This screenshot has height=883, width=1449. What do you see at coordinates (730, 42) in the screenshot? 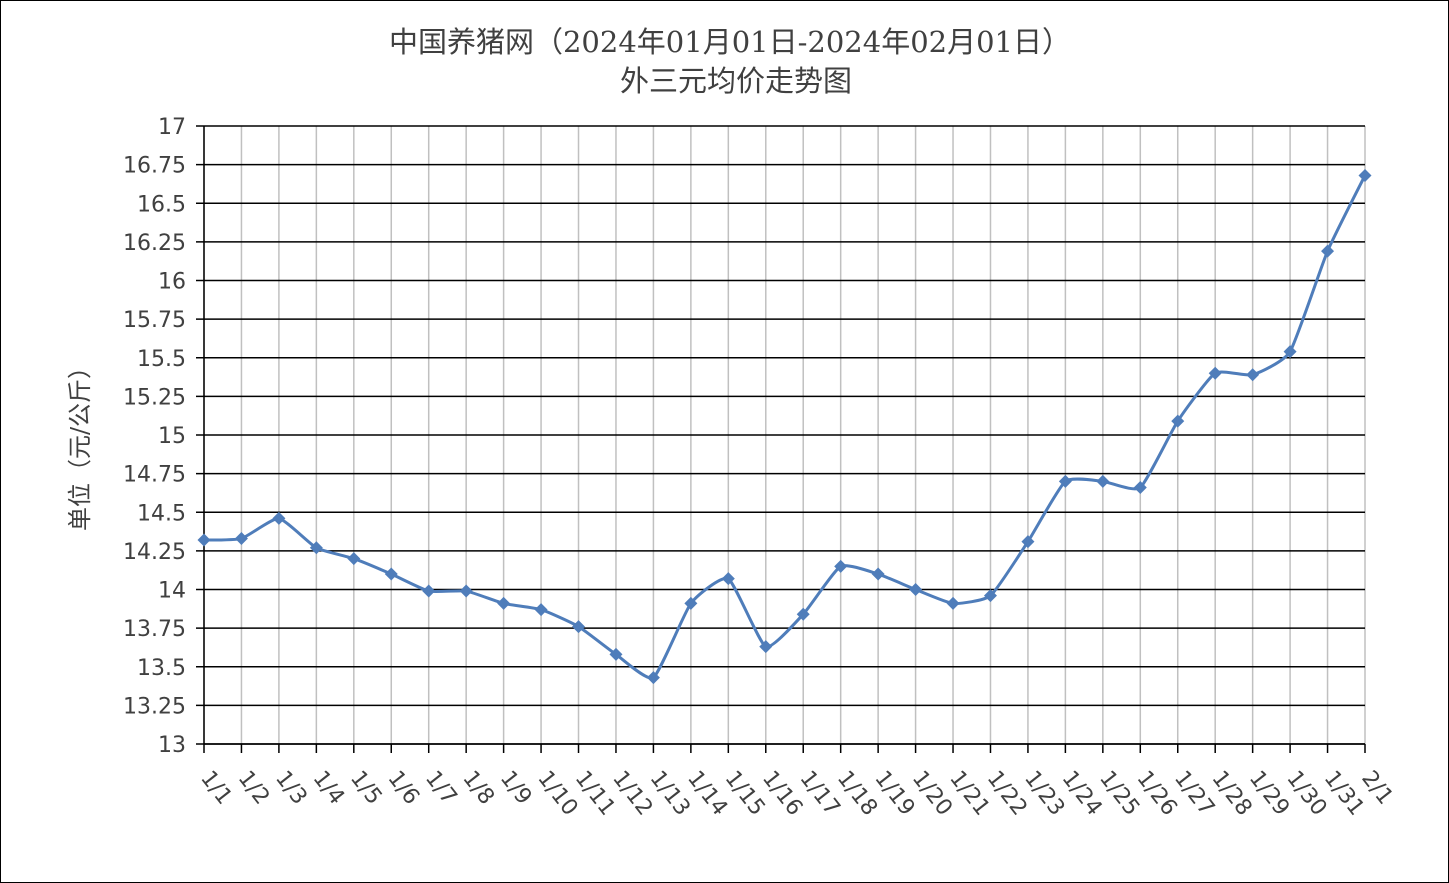
I see `chart-title: 中国养猪网（2024年01月01日-2024年02月01日）` at bounding box center [730, 42].